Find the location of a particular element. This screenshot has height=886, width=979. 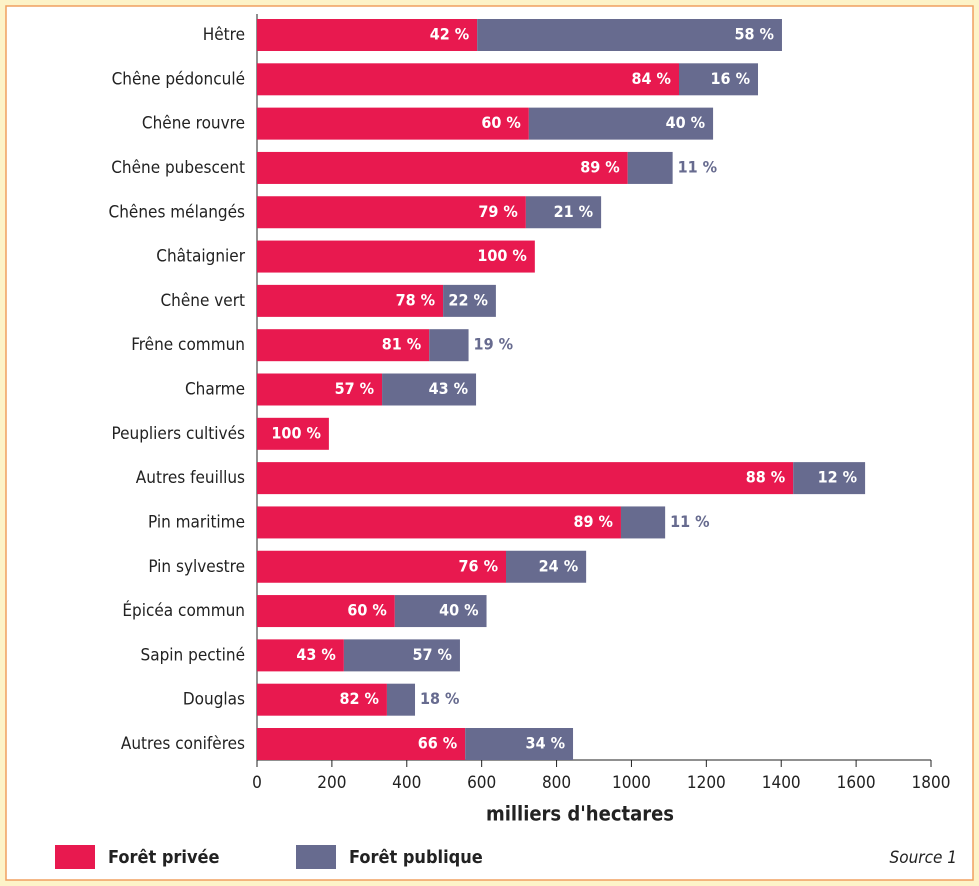

x-tick-label: 400 is located at coordinates (406, 783).